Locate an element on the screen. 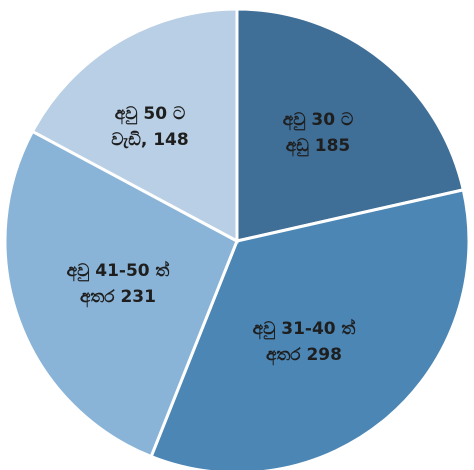  pie-slice-label-line1: අවු 30 ට is located at coordinates (318, 120).